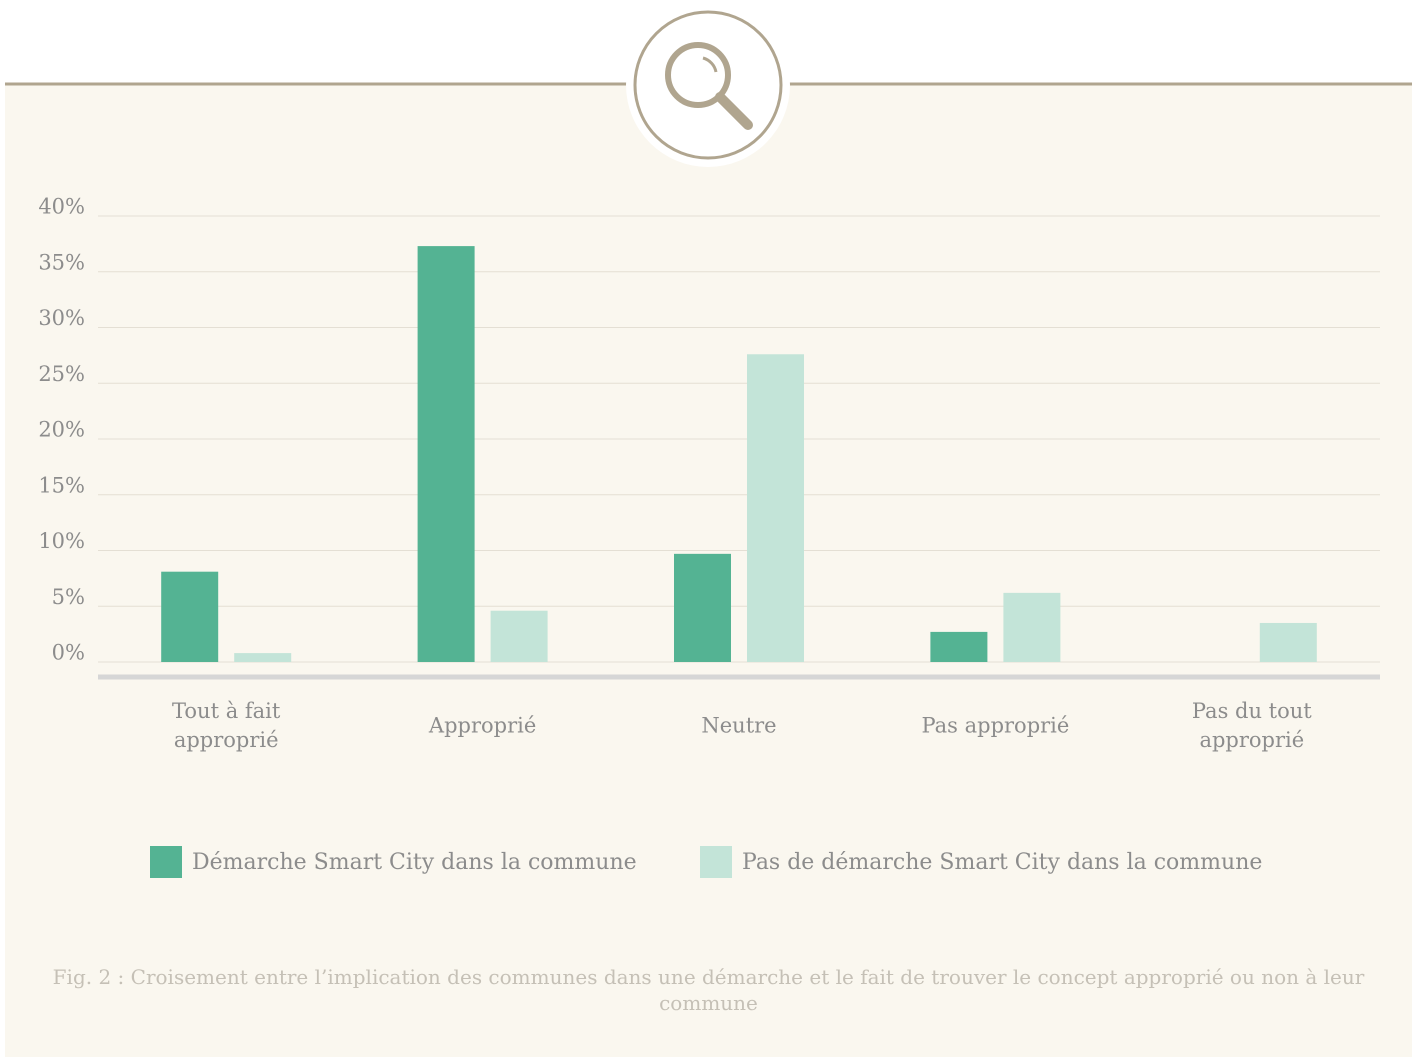 The image size is (1417, 1057). Describe the element at coordinates (710, 64) in the screenshot. I see `icon-glint` at that location.